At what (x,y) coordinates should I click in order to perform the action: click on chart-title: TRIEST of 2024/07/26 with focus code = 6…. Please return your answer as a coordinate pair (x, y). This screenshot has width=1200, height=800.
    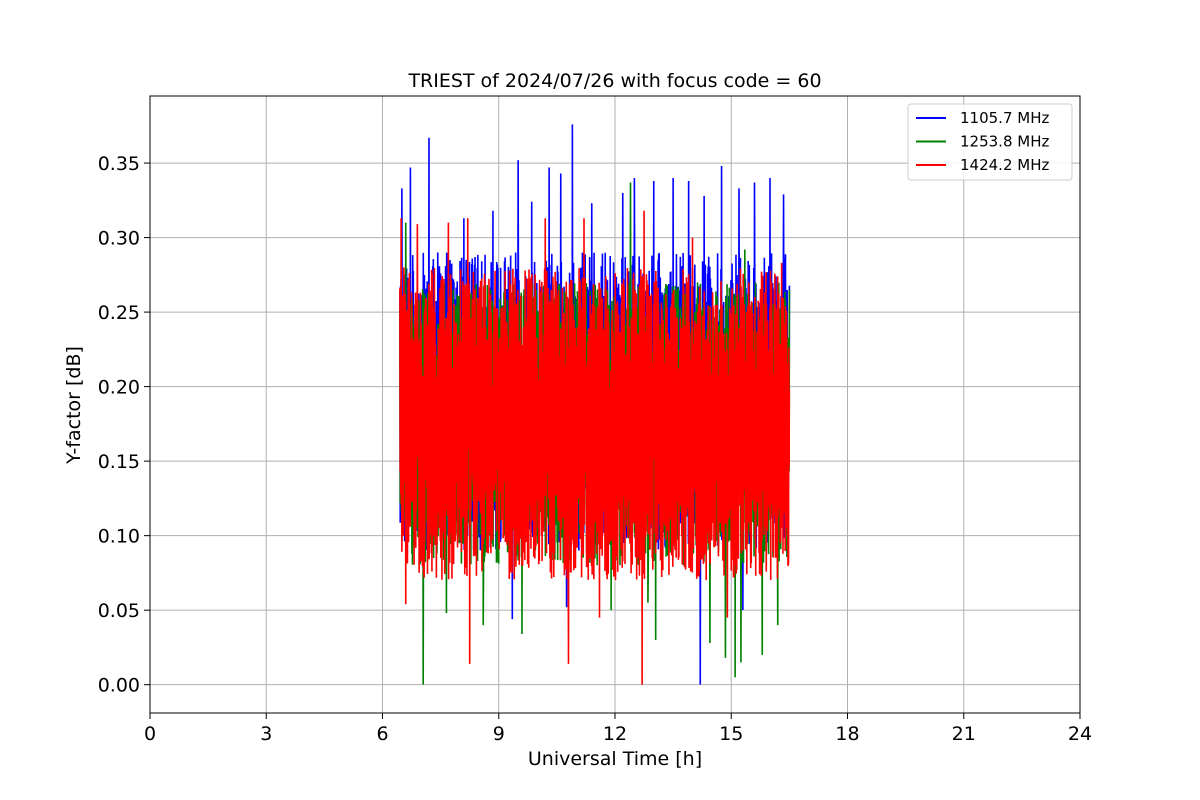
    Looking at the image, I should click on (614, 81).